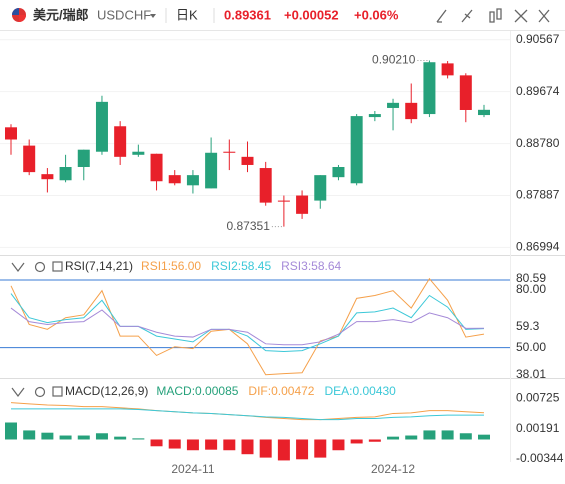 The image size is (565, 484). I want to click on extreme-label: 0.90210, so click(394, 60).